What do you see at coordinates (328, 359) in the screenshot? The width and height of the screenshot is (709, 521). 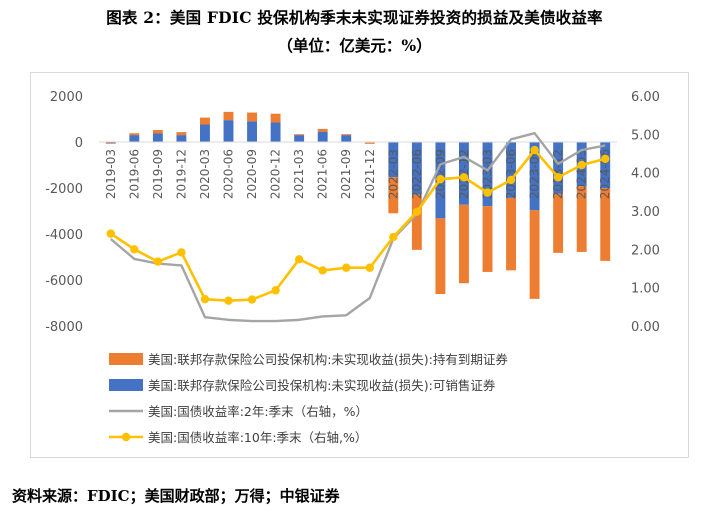 I see `legend-label: 美国:联邦存款保险公司投保机构:未实现收益(损失):持有到期证券` at bounding box center [328, 359].